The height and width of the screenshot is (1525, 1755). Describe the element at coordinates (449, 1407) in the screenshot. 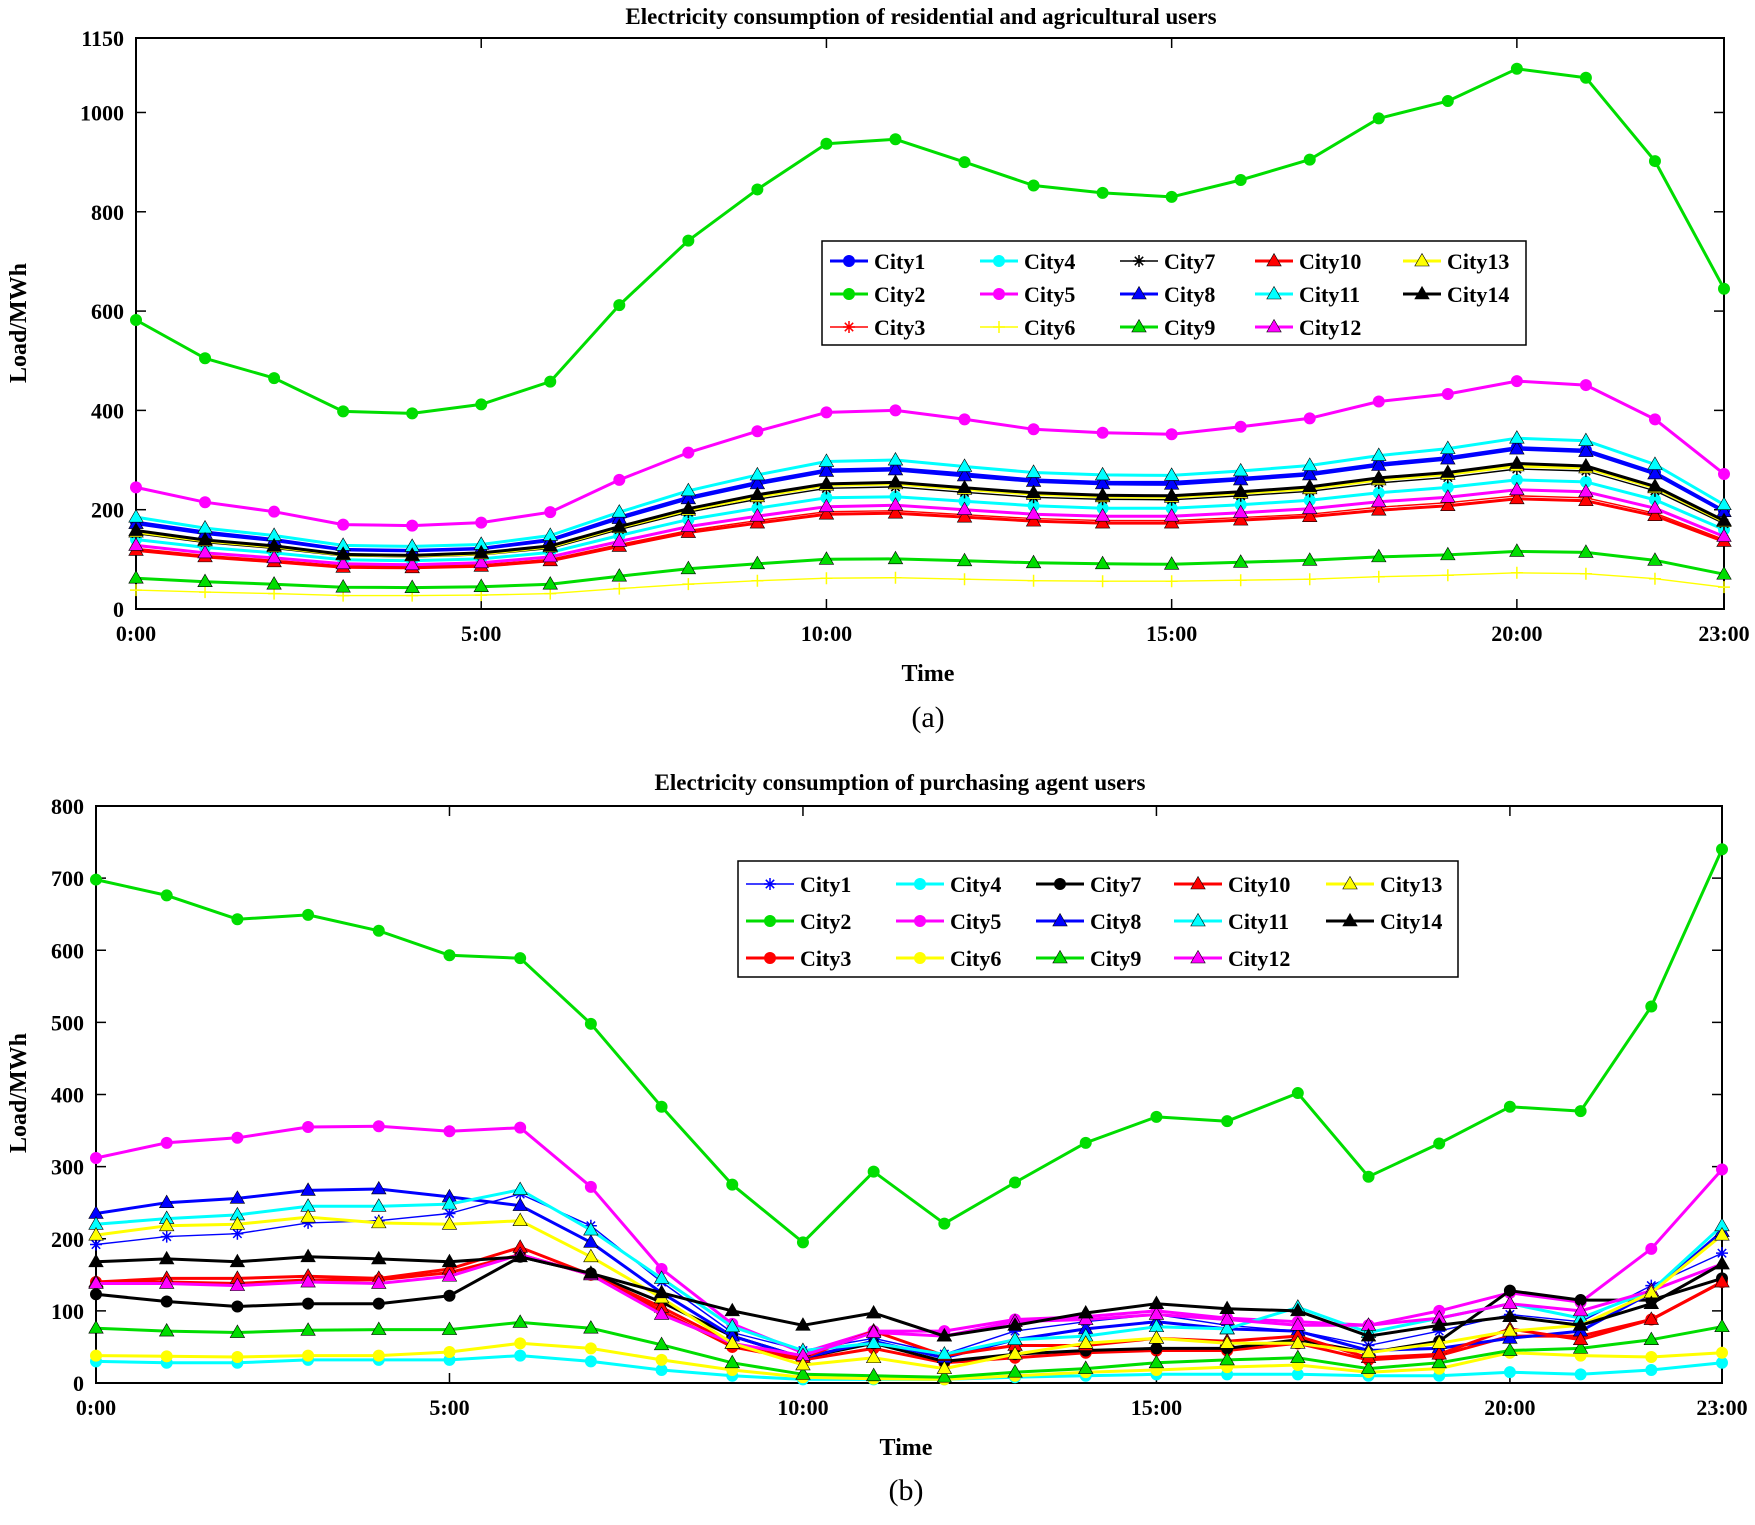

I see `x-tick-label: 5:00` at that location.